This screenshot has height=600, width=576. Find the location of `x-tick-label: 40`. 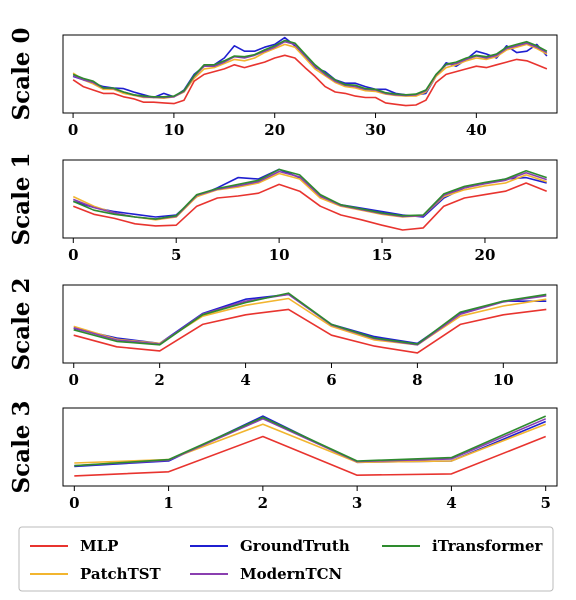

x-tick-label: 40 is located at coordinates (476, 130).